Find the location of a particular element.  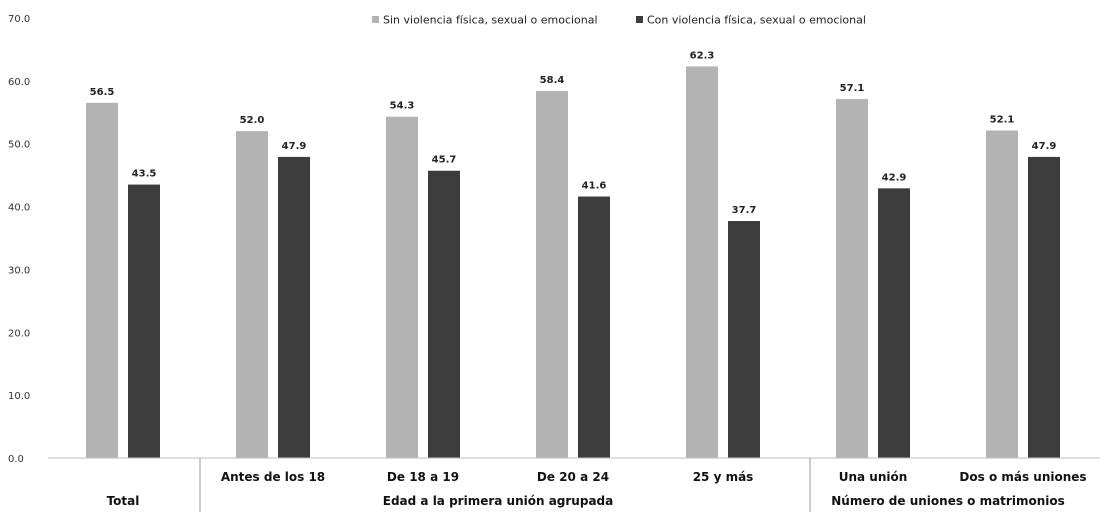

category-label: 25 y más is located at coordinates (723, 477).